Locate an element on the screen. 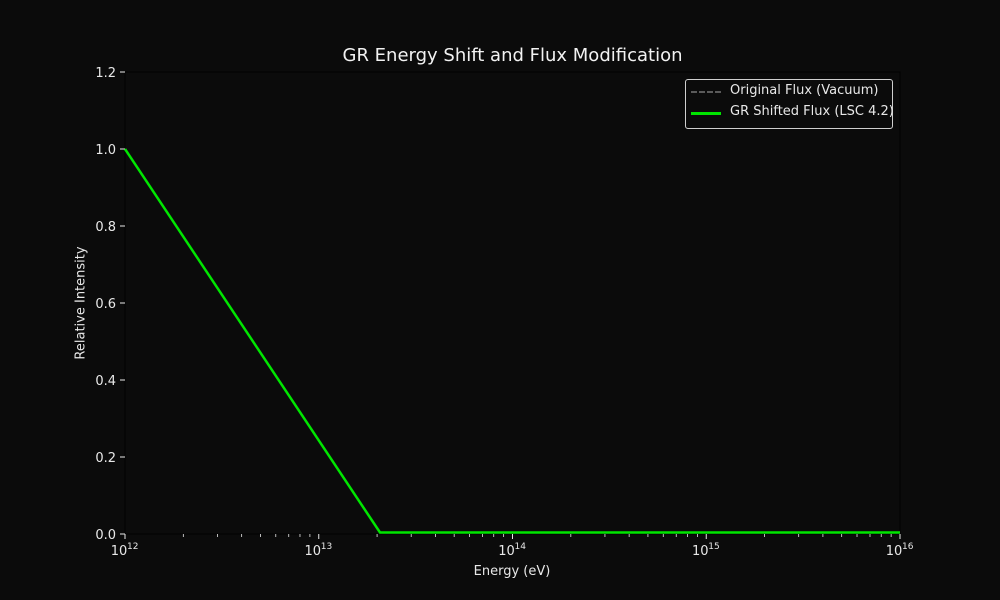 The width and height of the screenshot is (1000, 600). svg-text: 15 is located at coordinates (713, 547).